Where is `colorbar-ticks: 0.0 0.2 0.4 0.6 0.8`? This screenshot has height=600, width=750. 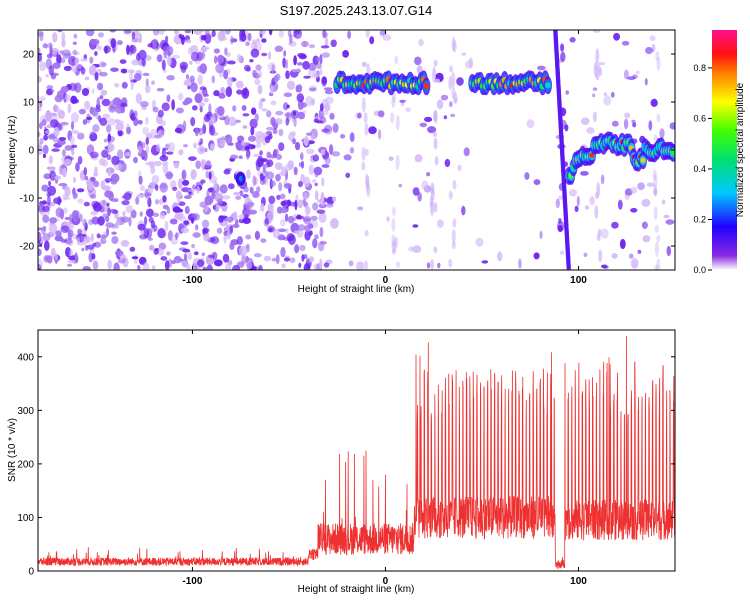 colorbar-ticks: 0.0 0.2 0.4 0.6 0.8 is located at coordinates (702, 169).